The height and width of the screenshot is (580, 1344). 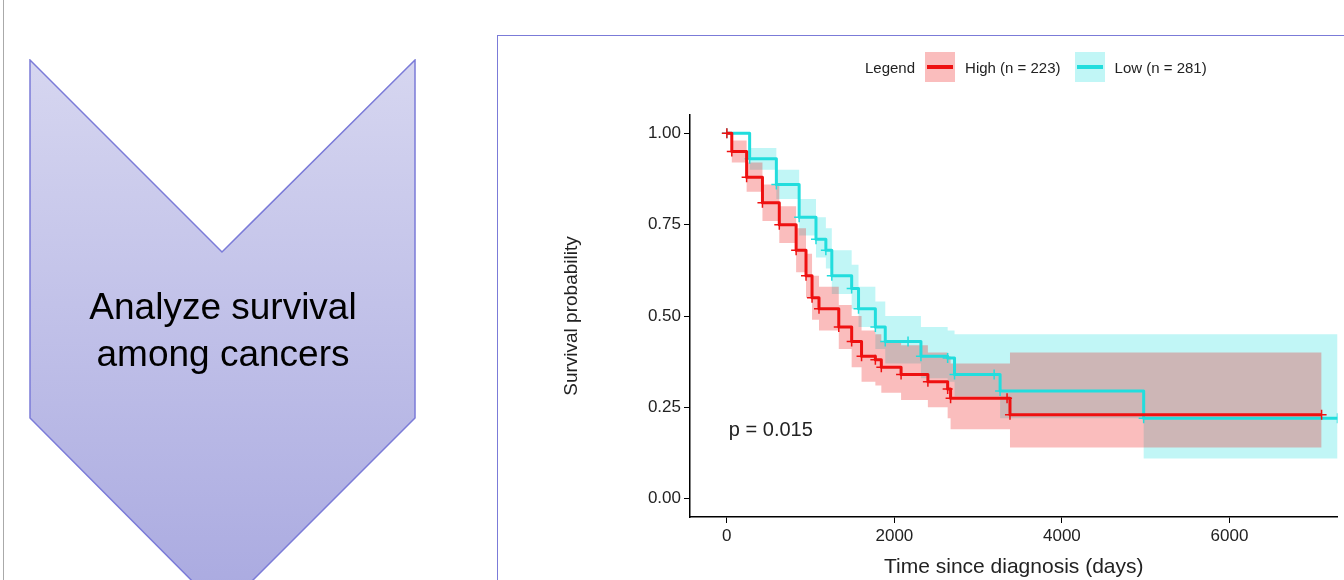 What do you see at coordinates (1013, 67) in the screenshot?
I see `legend-label: High (n = 223)` at bounding box center [1013, 67].